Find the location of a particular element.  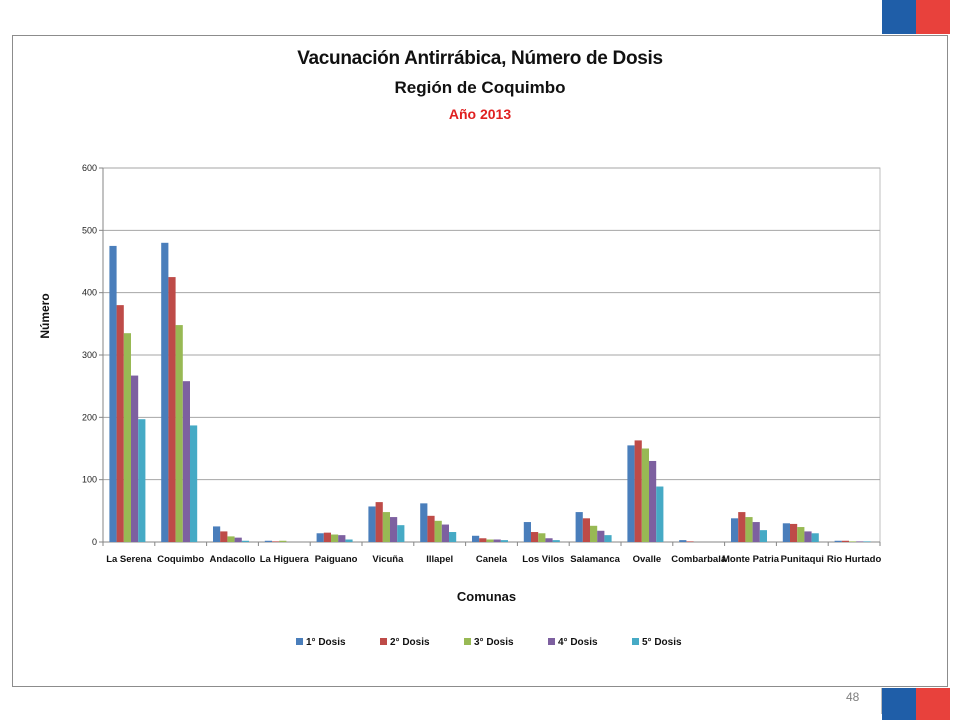

chart-subtitle: Región de Coquimbo is located at coordinates (480, 87).